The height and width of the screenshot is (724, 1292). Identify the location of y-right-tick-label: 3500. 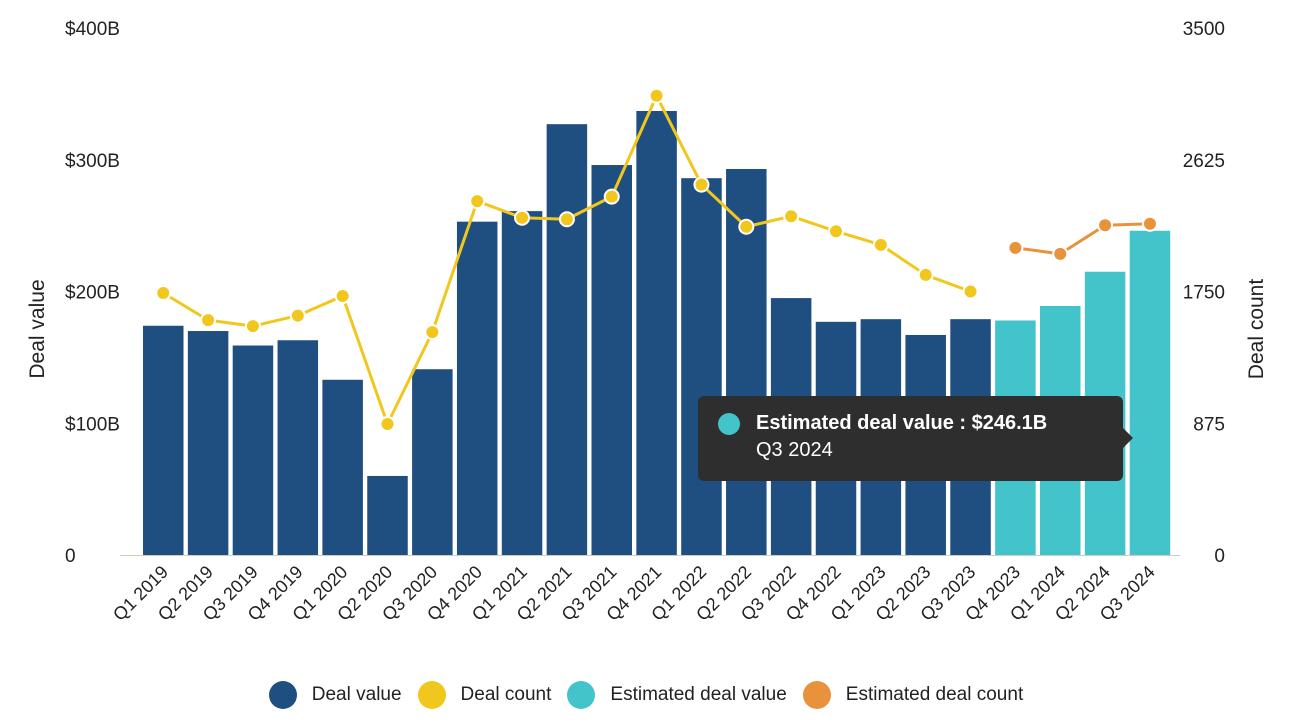
(1204, 29).